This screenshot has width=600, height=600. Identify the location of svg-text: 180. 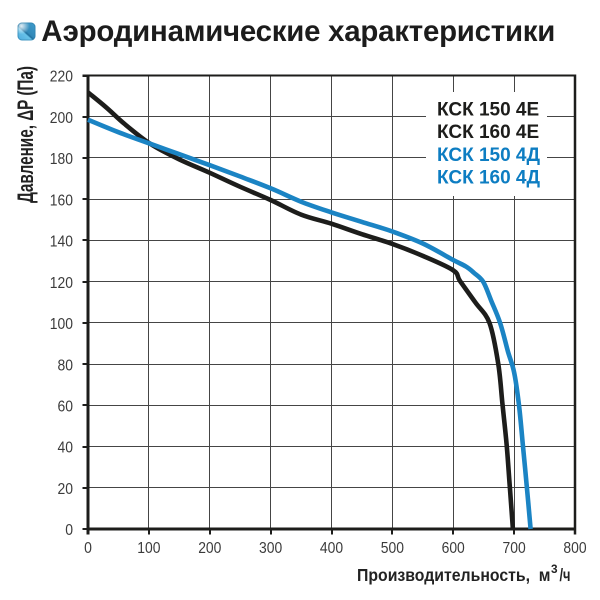
(61, 159).